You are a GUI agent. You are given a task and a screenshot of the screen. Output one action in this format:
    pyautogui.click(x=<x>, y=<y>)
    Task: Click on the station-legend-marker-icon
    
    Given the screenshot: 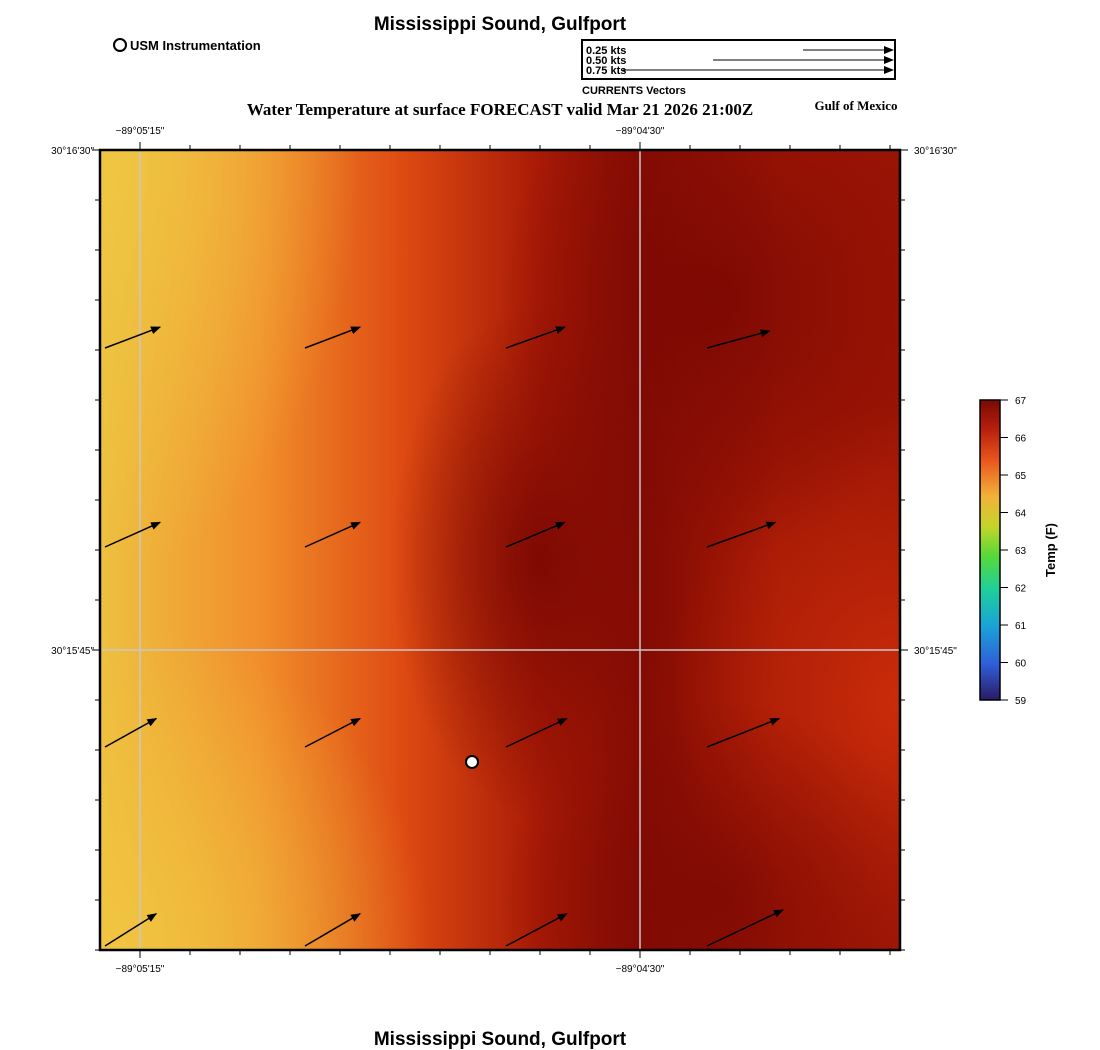 What is the action you would take?
    pyautogui.click(x=120, y=45)
    